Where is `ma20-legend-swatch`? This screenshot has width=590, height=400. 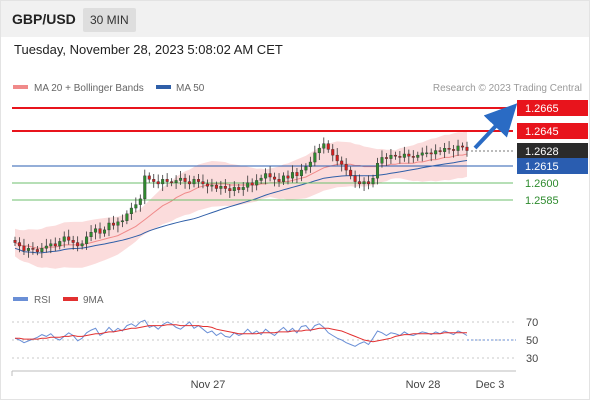 ma20-legend-swatch is located at coordinates (20, 87).